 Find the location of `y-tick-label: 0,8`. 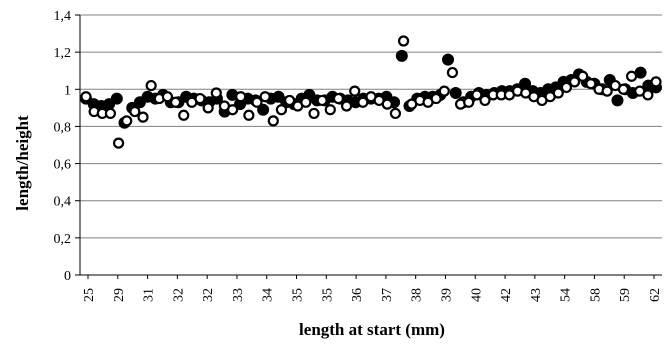

y-tick-label: 0,8 is located at coordinates (63, 127).